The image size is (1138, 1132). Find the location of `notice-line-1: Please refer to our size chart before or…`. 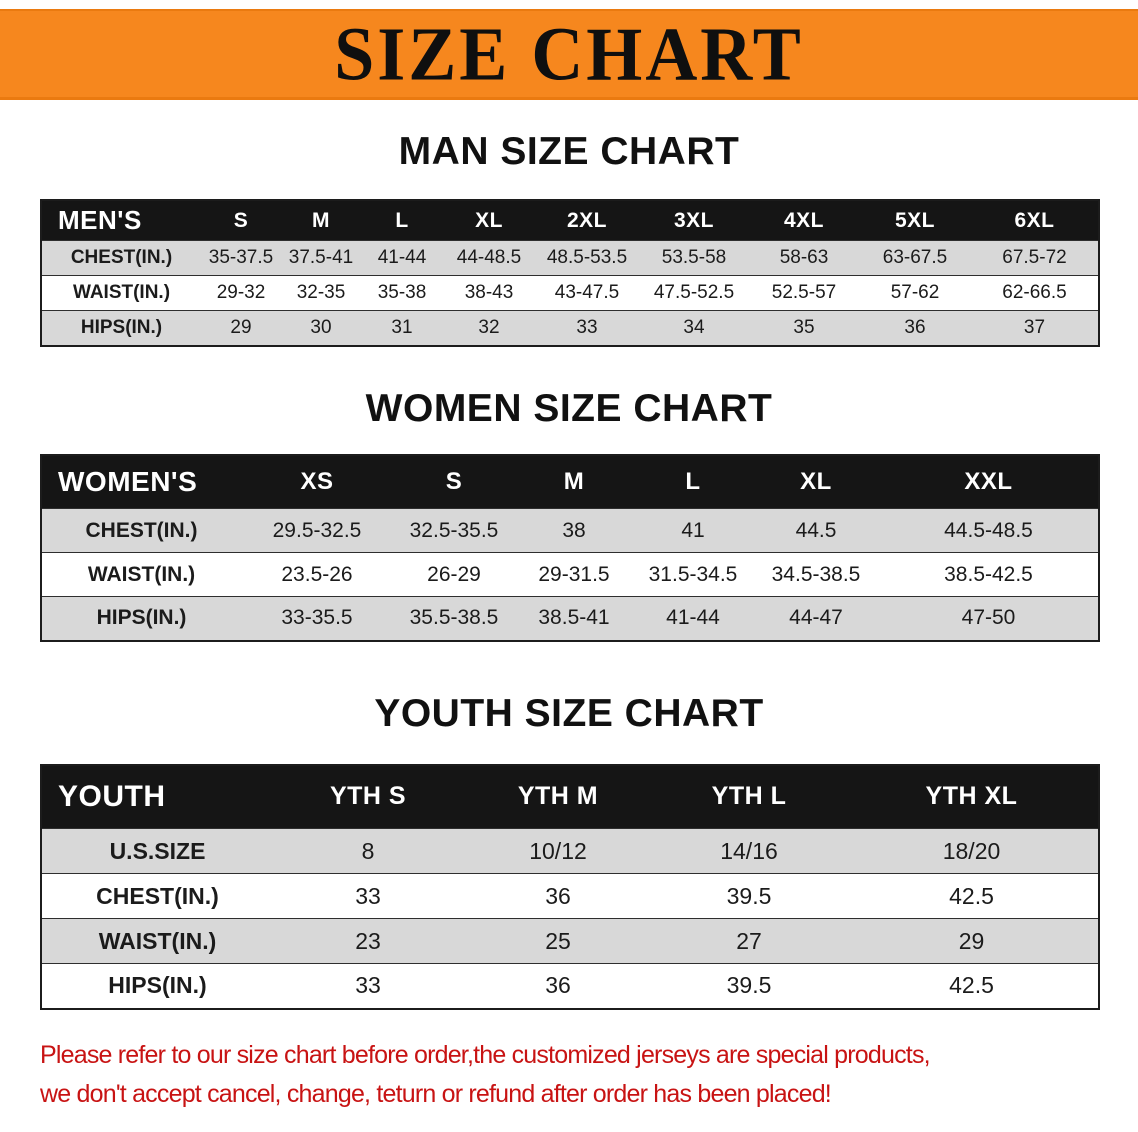

notice-line-1: Please refer to our size chart before or… is located at coordinates (485, 1054).